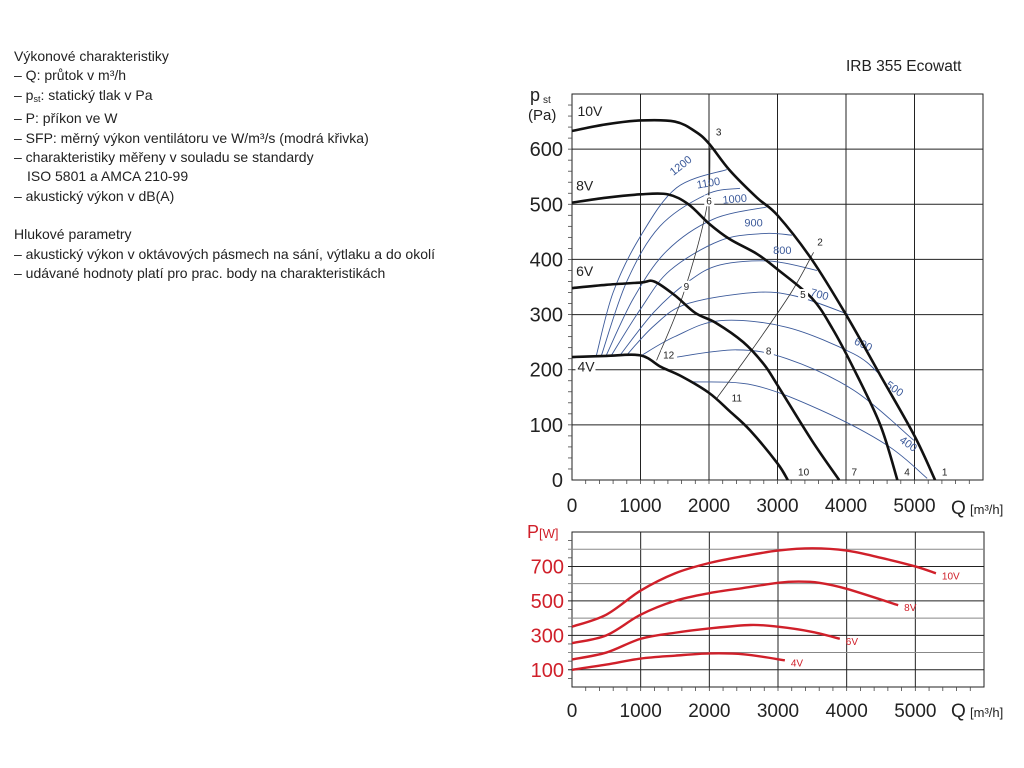 This screenshot has height=768, width=1024. What do you see at coordinates (951, 576) in the screenshot?
I see `power-series-label-10V: 10V` at bounding box center [951, 576].